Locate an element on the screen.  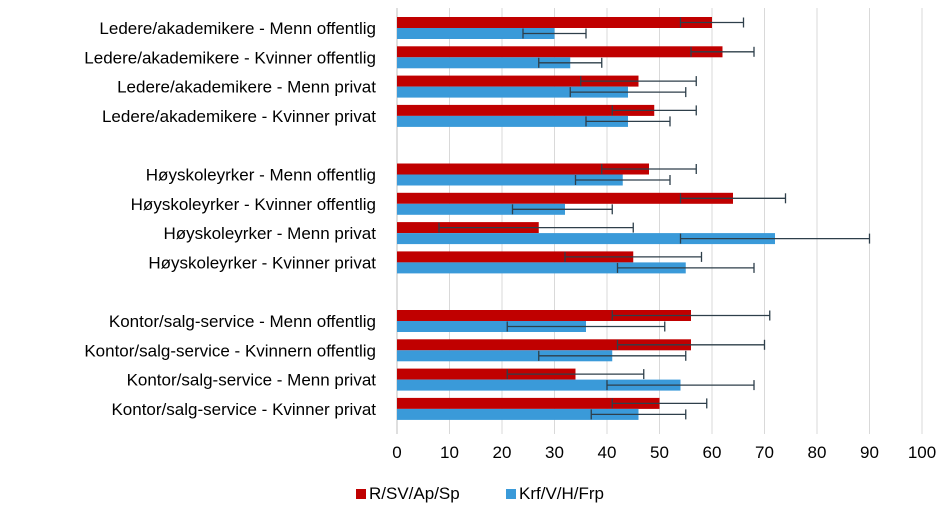
category-label: Ledere/akademikere - Kvinner privat is located at coordinates (239, 116).